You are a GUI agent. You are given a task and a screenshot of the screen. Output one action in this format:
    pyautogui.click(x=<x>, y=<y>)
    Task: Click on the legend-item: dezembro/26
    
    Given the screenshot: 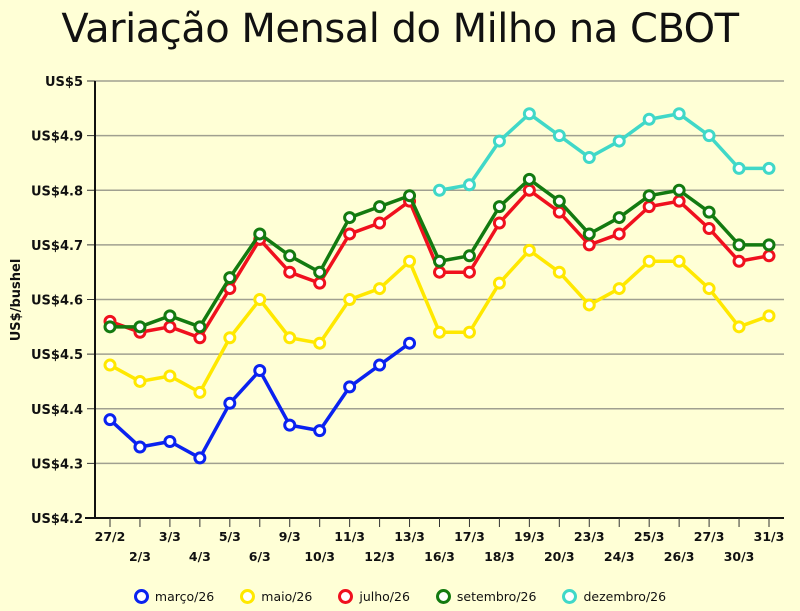 What is the action you would take?
    pyautogui.click(x=614, y=596)
    